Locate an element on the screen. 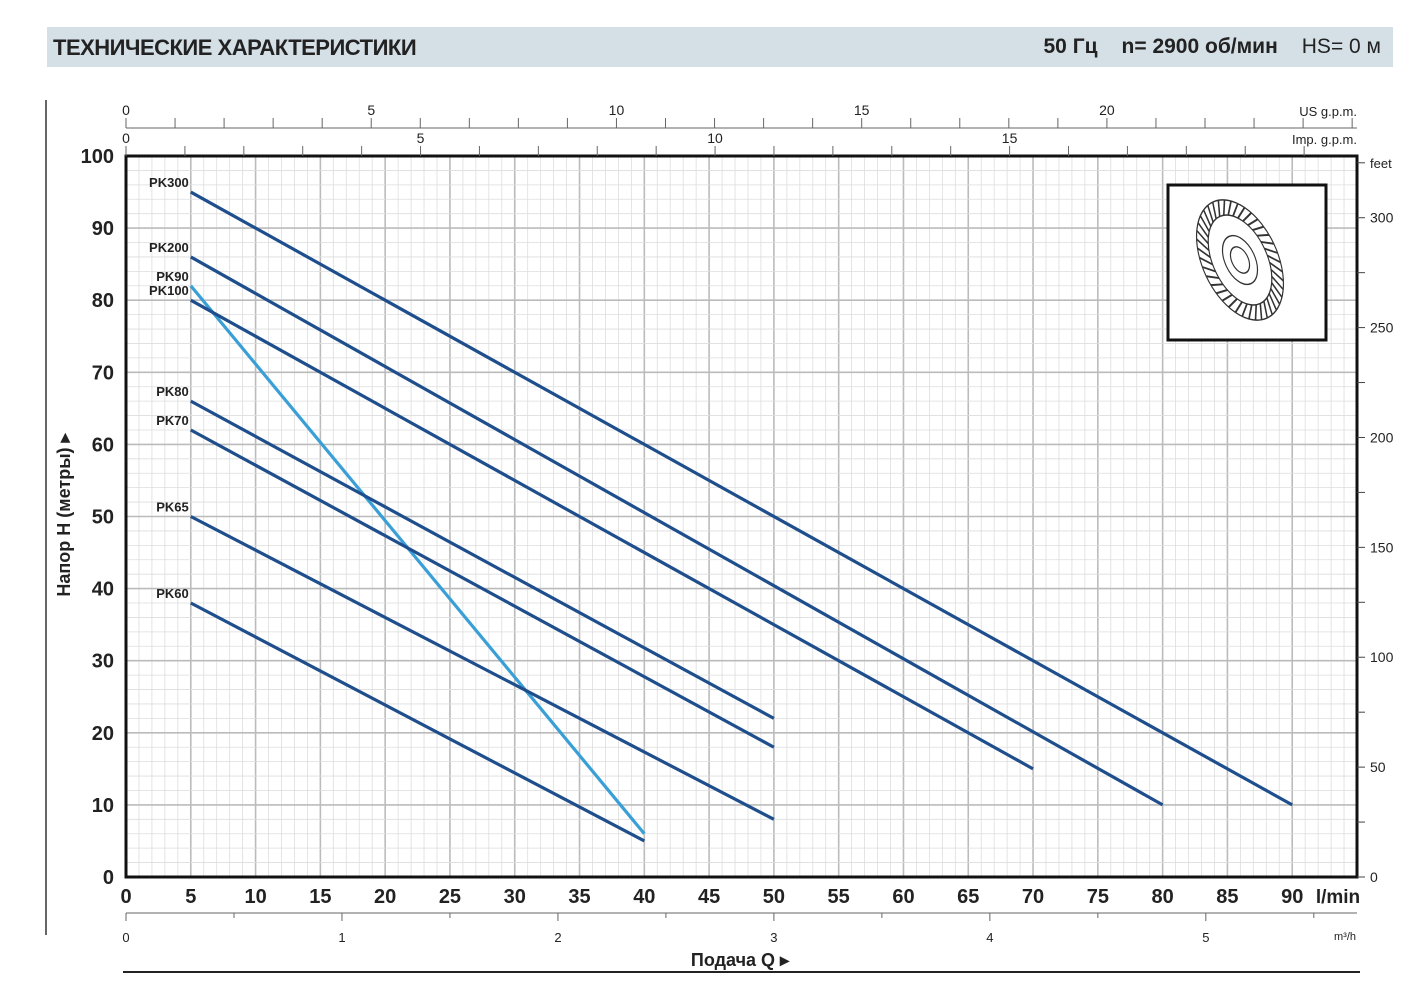 This screenshot has width=1418, height=1000. speed: n= 2900 об/мин is located at coordinates (1199, 46).